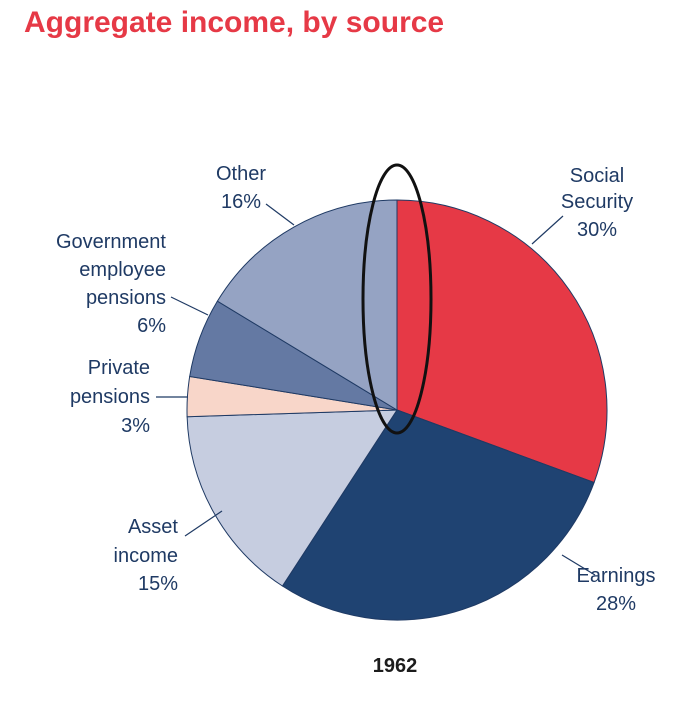  I want to click on highlight-ellipse, so click(397, 299).